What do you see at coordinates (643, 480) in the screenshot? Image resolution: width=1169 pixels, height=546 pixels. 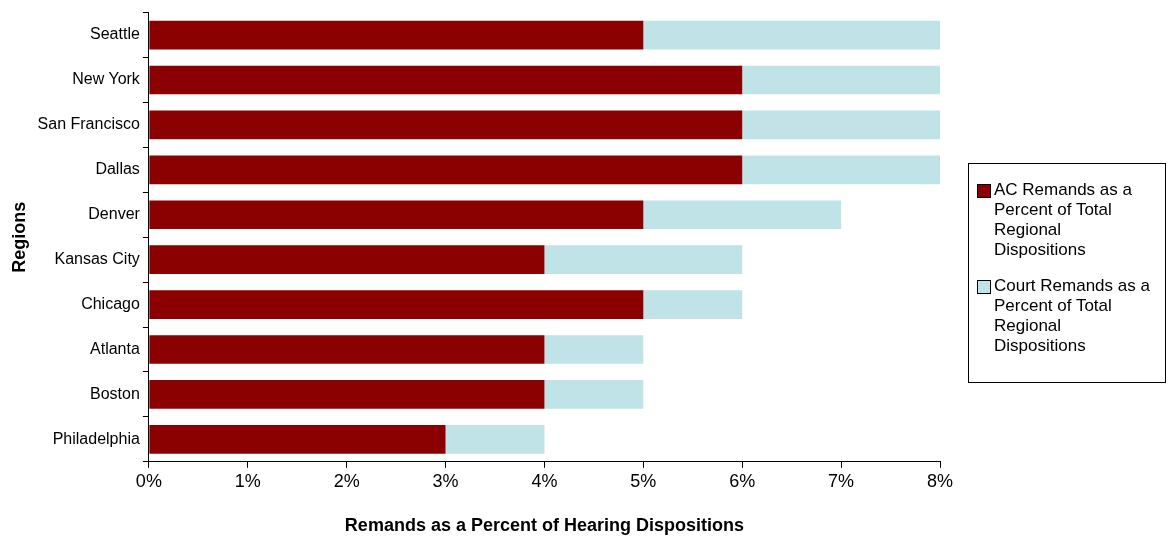 I see `x-tick-label: 5%` at bounding box center [643, 480].